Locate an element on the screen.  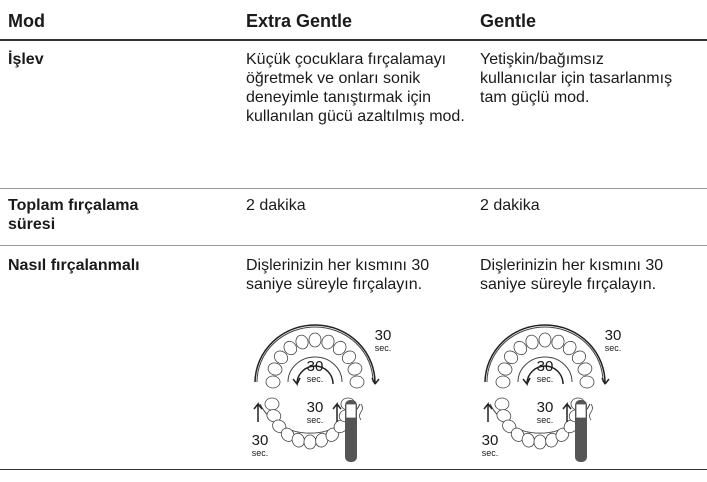
row-label: İşlev is located at coordinates (26, 59).